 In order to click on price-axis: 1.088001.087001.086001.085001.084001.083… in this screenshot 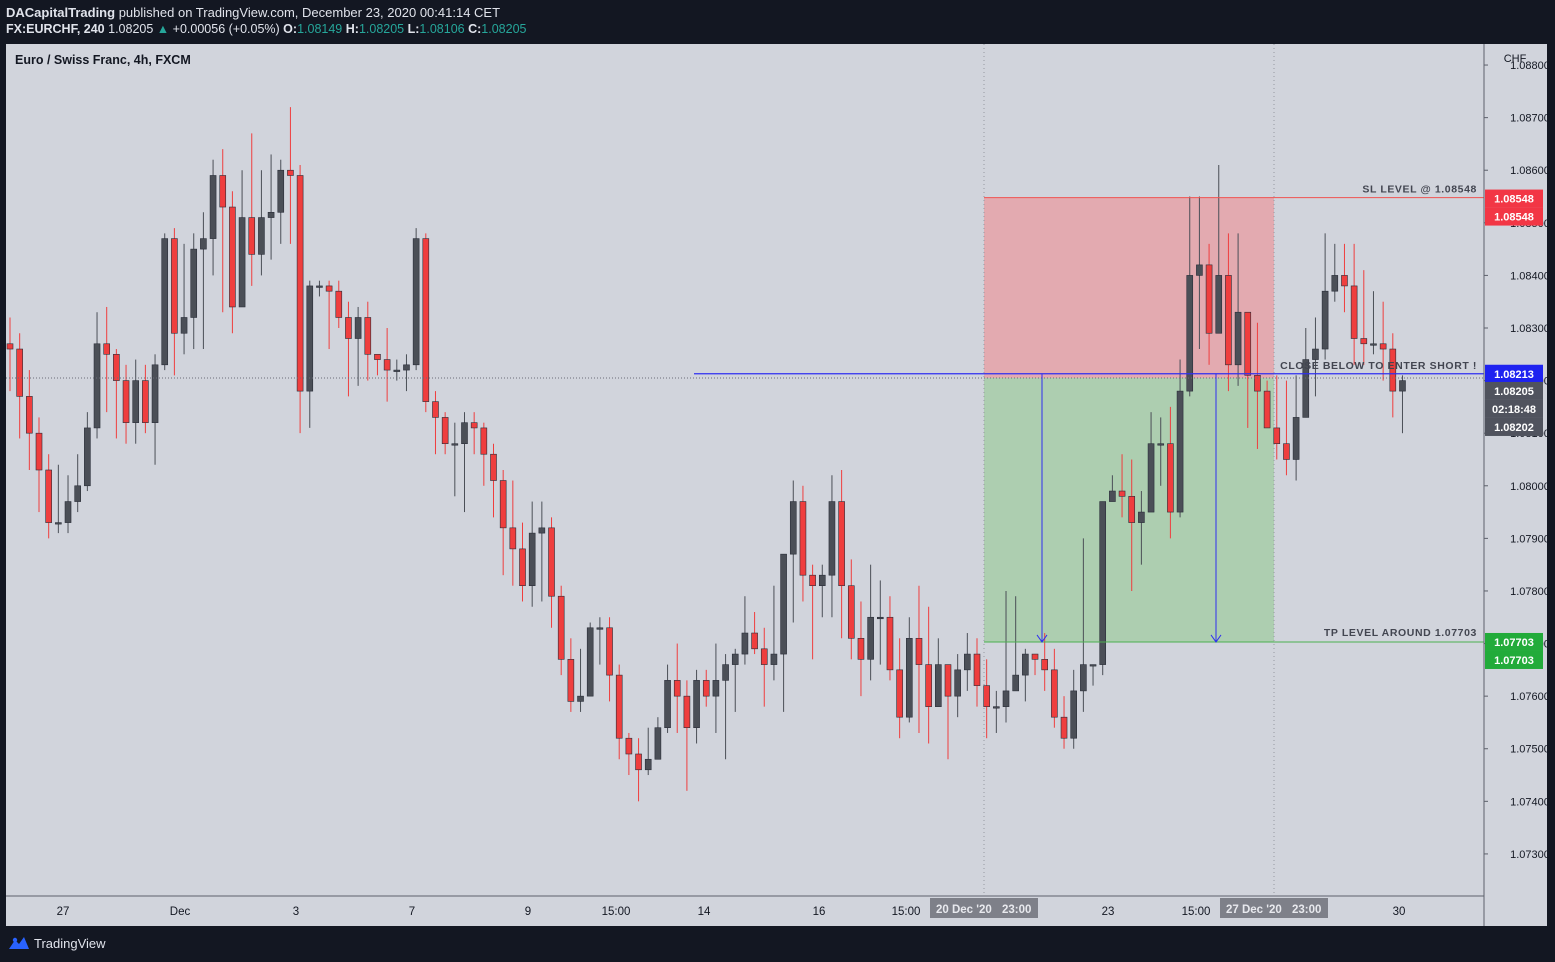, I will do `click(1517, 460)`.